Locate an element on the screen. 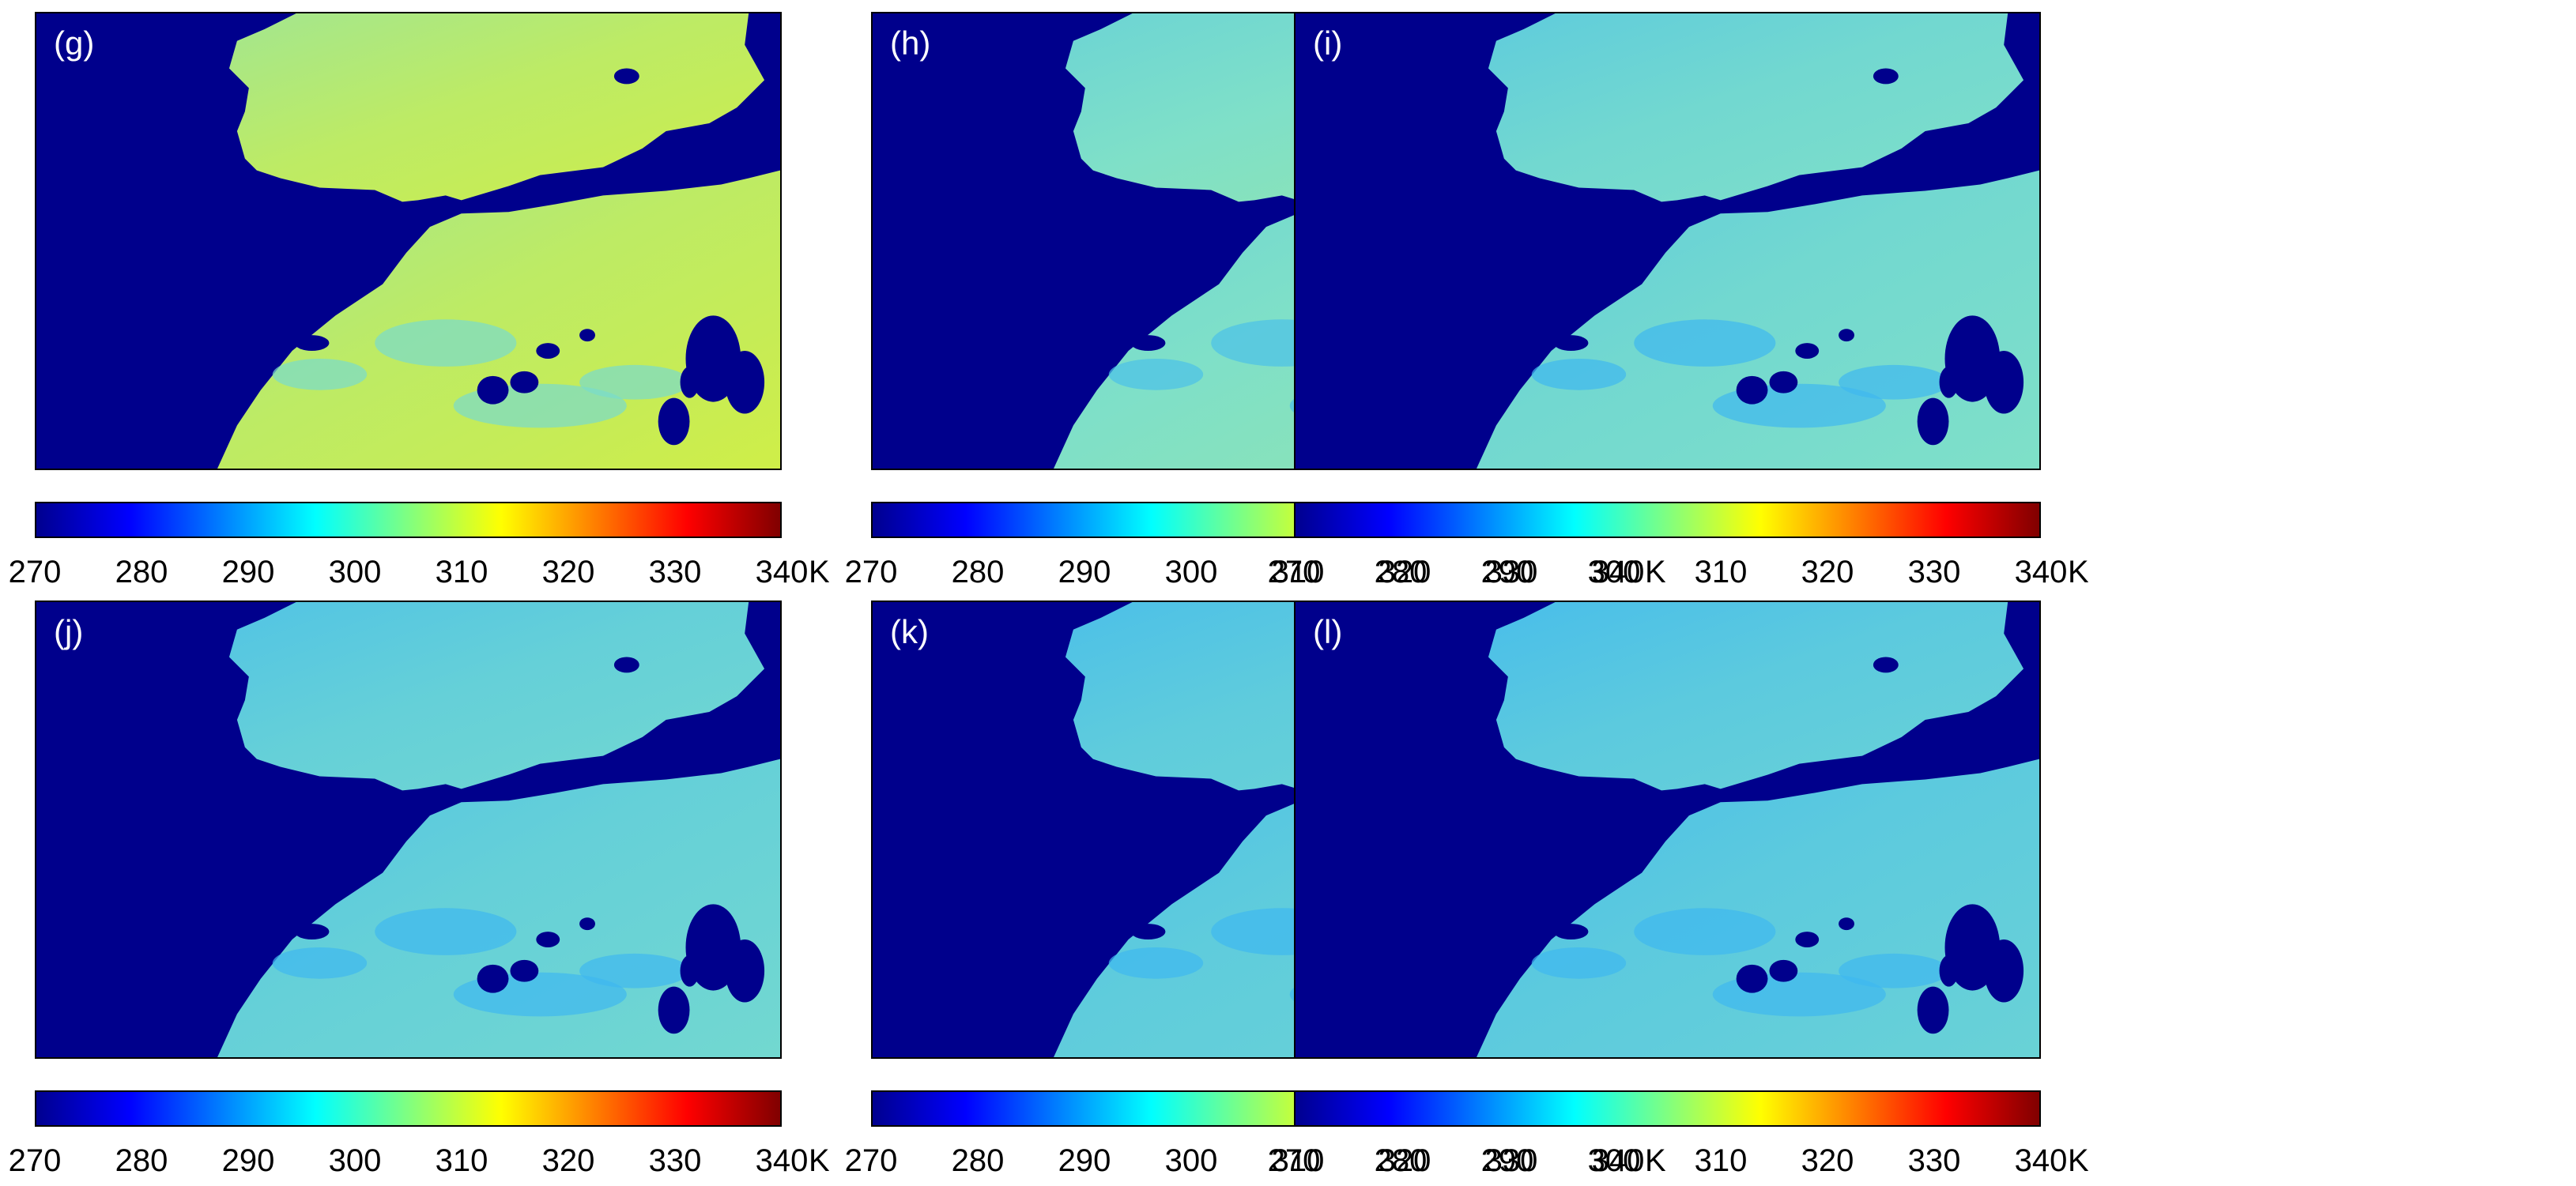  map-panel-i: (i) is located at coordinates (1667, 241).